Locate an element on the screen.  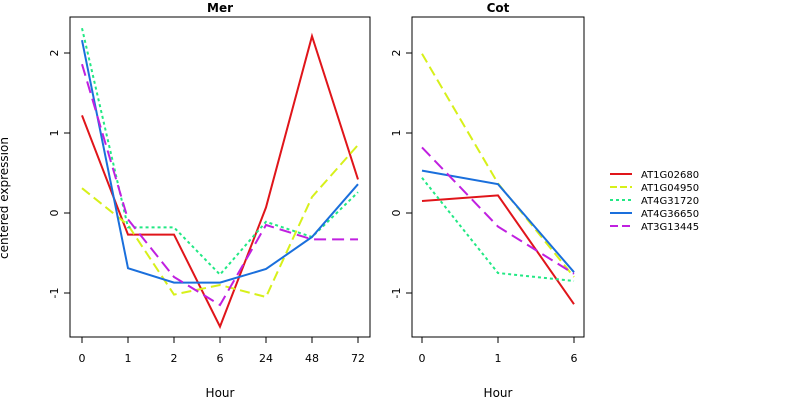
cot-x-tick-label: 1 is located at coordinates (498, 358).